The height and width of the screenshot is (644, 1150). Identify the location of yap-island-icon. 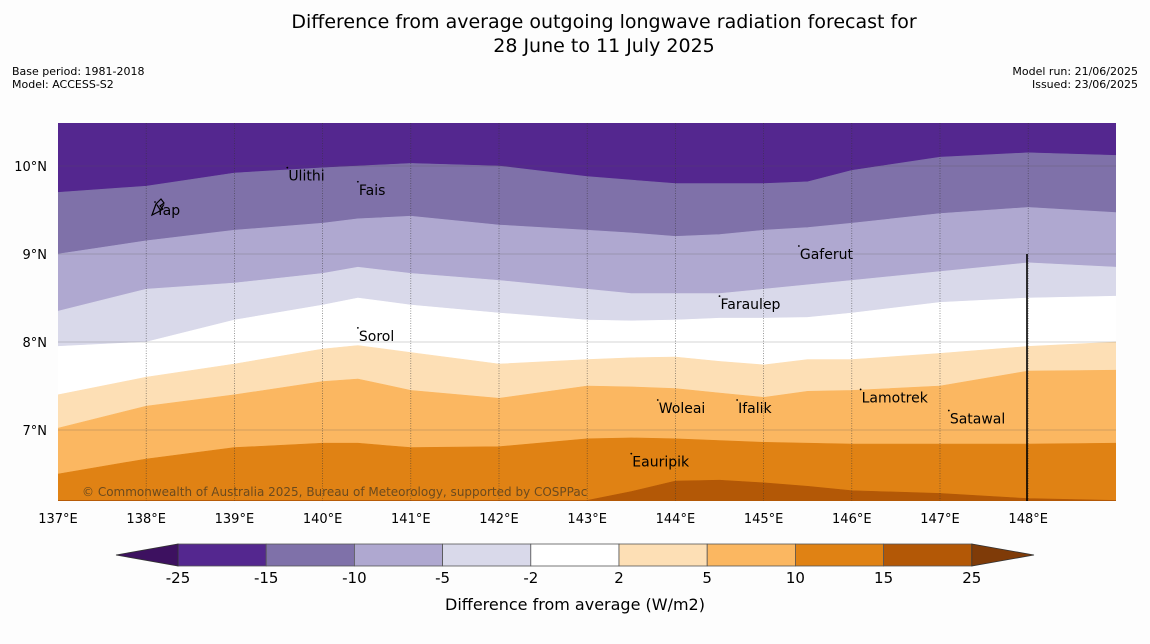
(157, 207).